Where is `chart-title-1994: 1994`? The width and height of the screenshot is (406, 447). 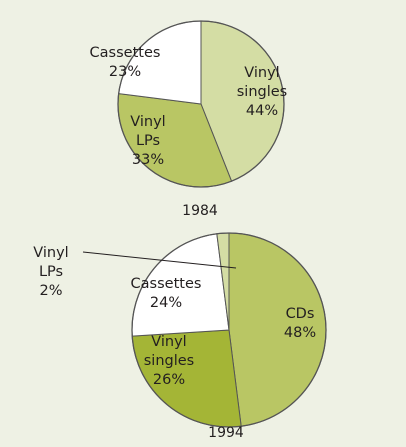 chart-title-1994: 1994 is located at coordinates (226, 433).